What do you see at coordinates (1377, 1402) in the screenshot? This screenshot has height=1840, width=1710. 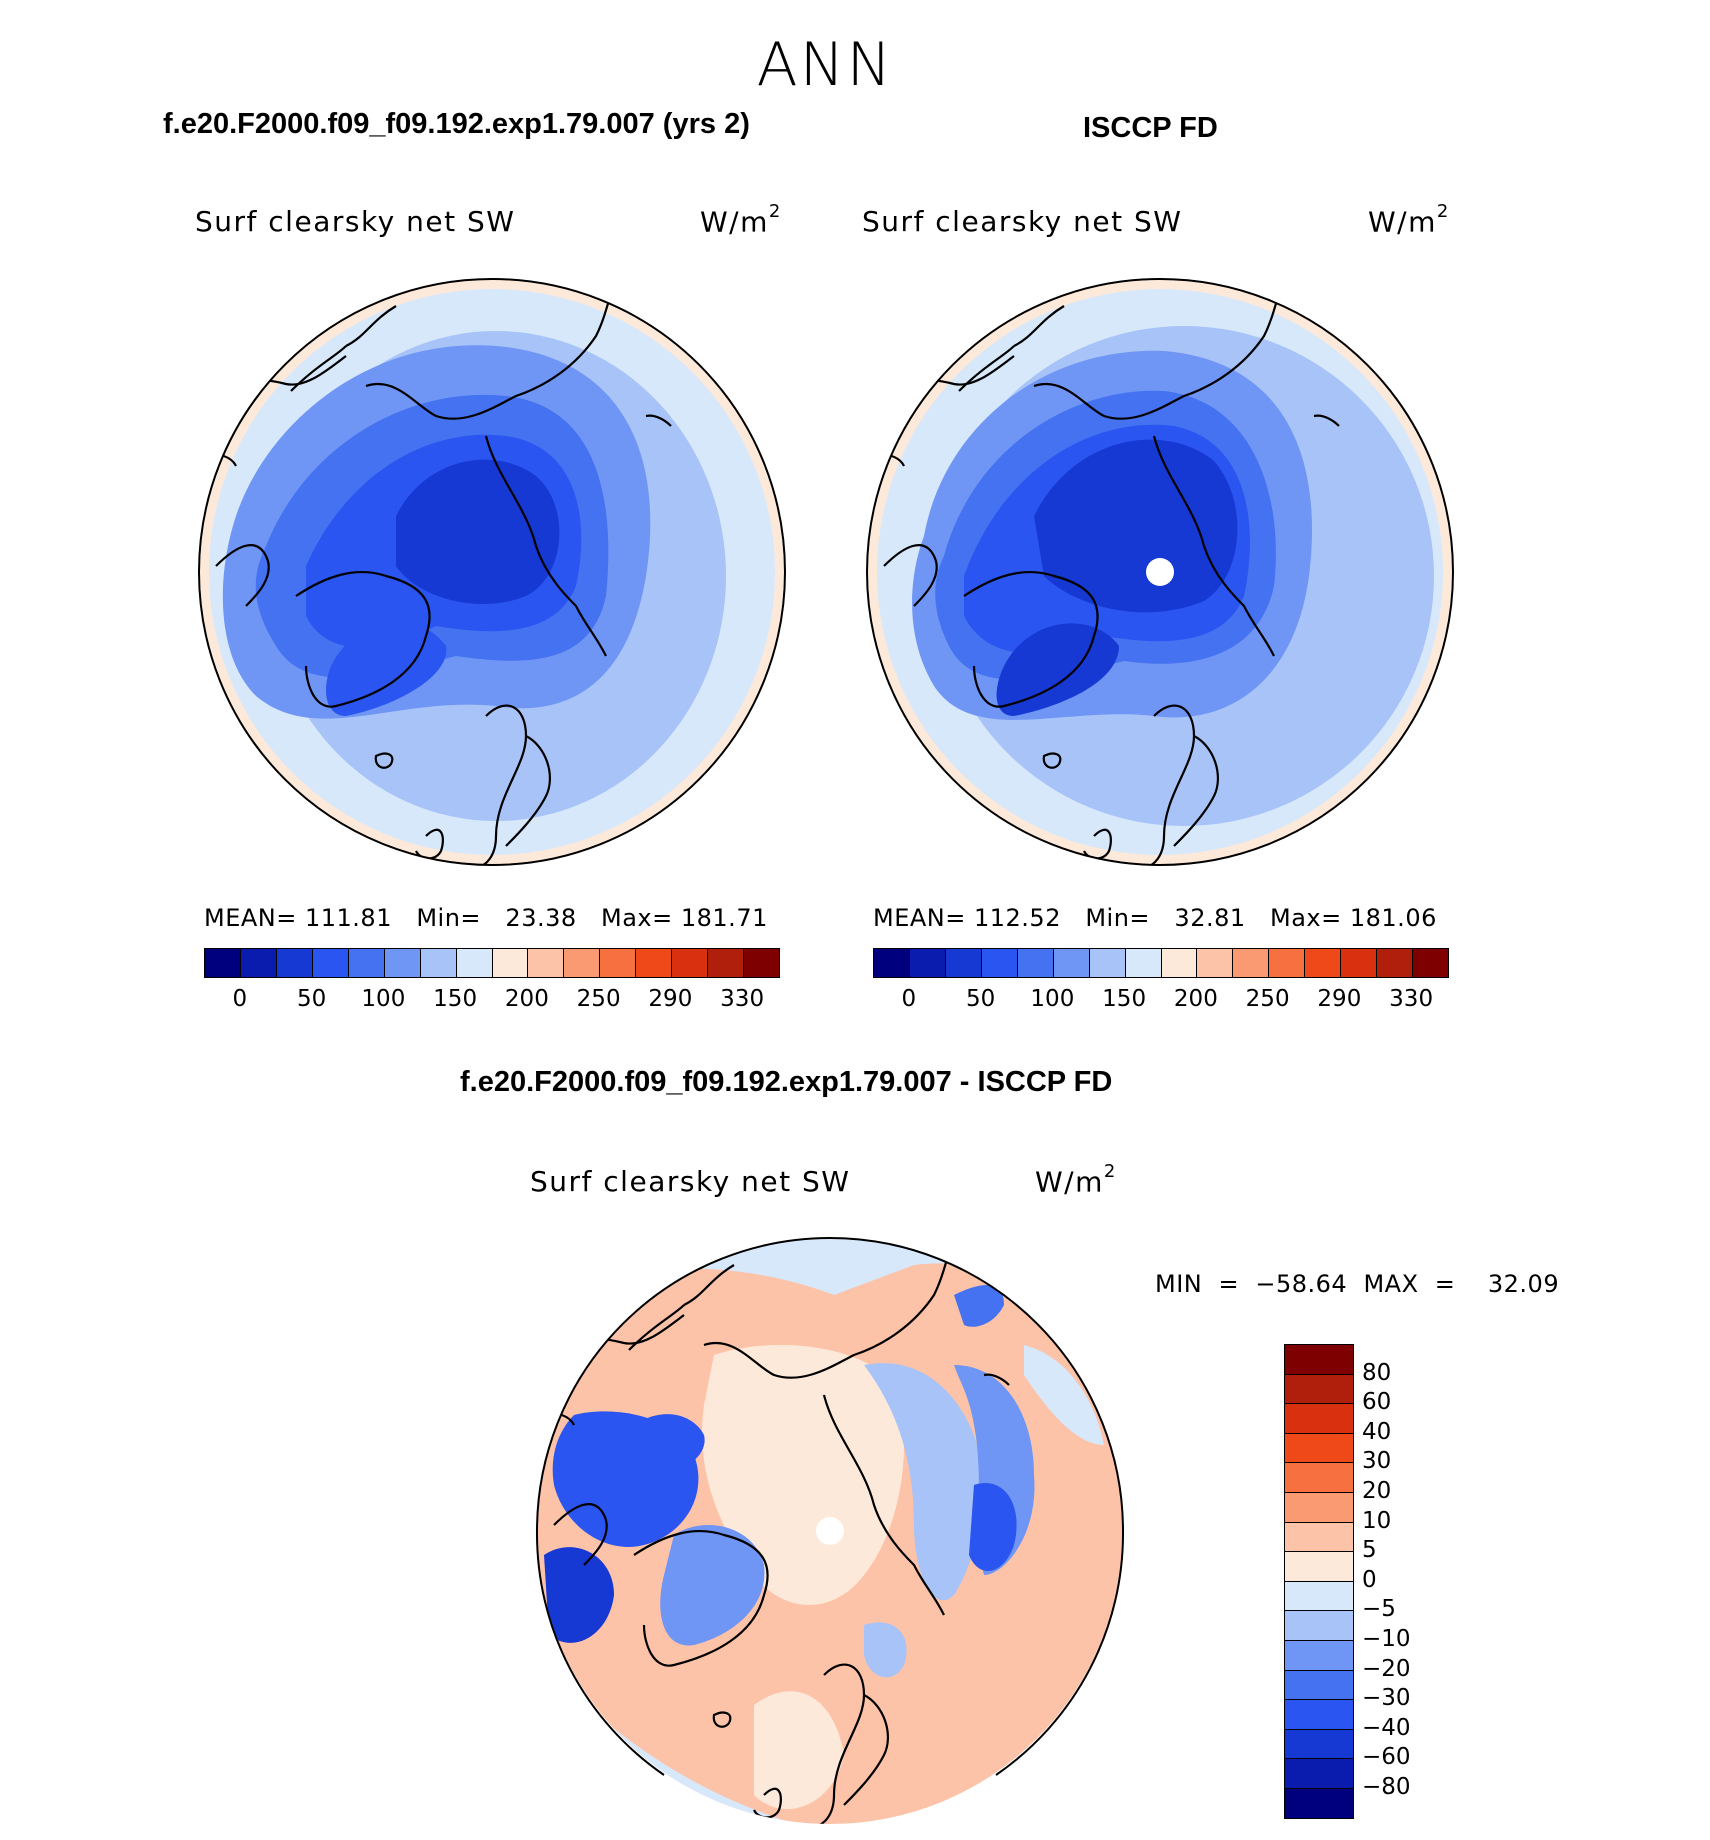 I see `colorbar-tick-label: 60` at bounding box center [1377, 1402].